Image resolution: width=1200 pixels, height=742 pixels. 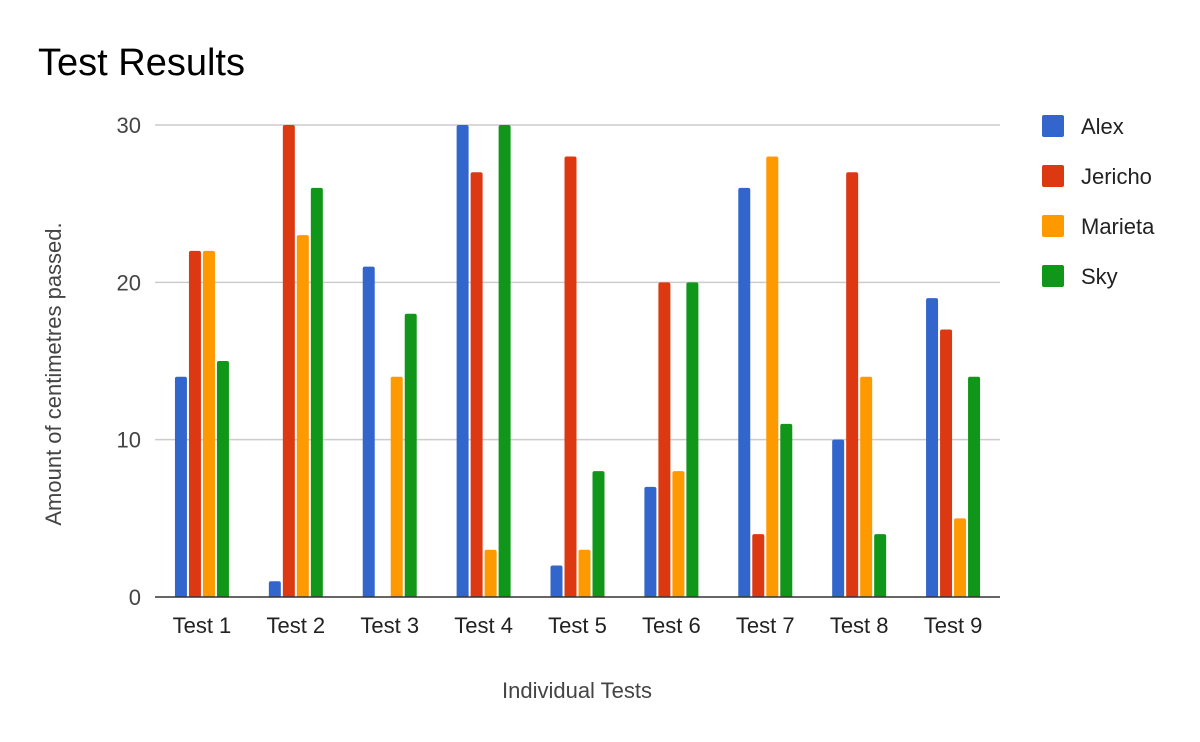 I want to click on y-tick-label: 0, so click(x=135, y=597).